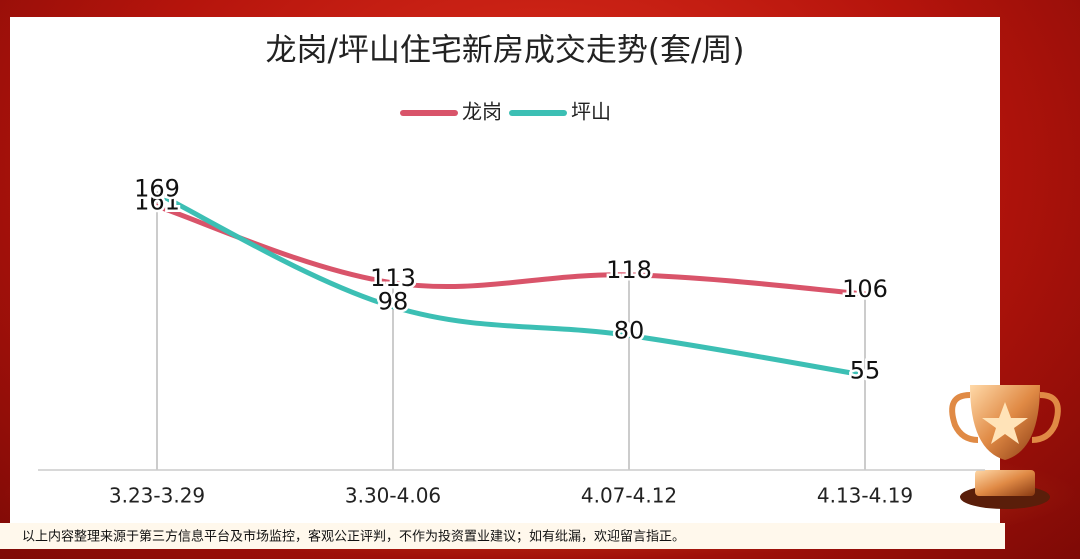 This screenshot has height=559, width=1080. What do you see at coordinates (865, 370) in the screenshot?
I see `data-label: 55` at bounding box center [865, 370].